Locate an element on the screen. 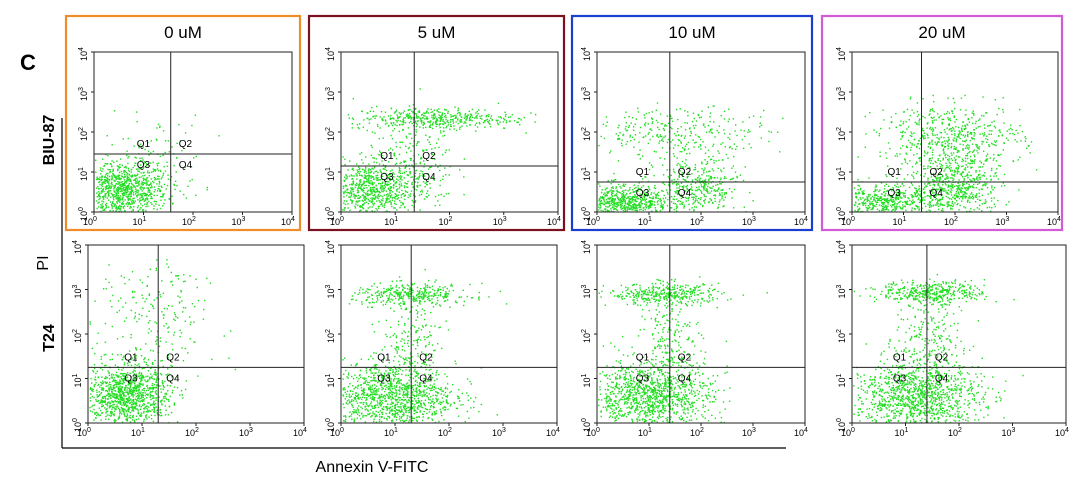  row-label-t24: T24 is located at coordinates (49, 338).